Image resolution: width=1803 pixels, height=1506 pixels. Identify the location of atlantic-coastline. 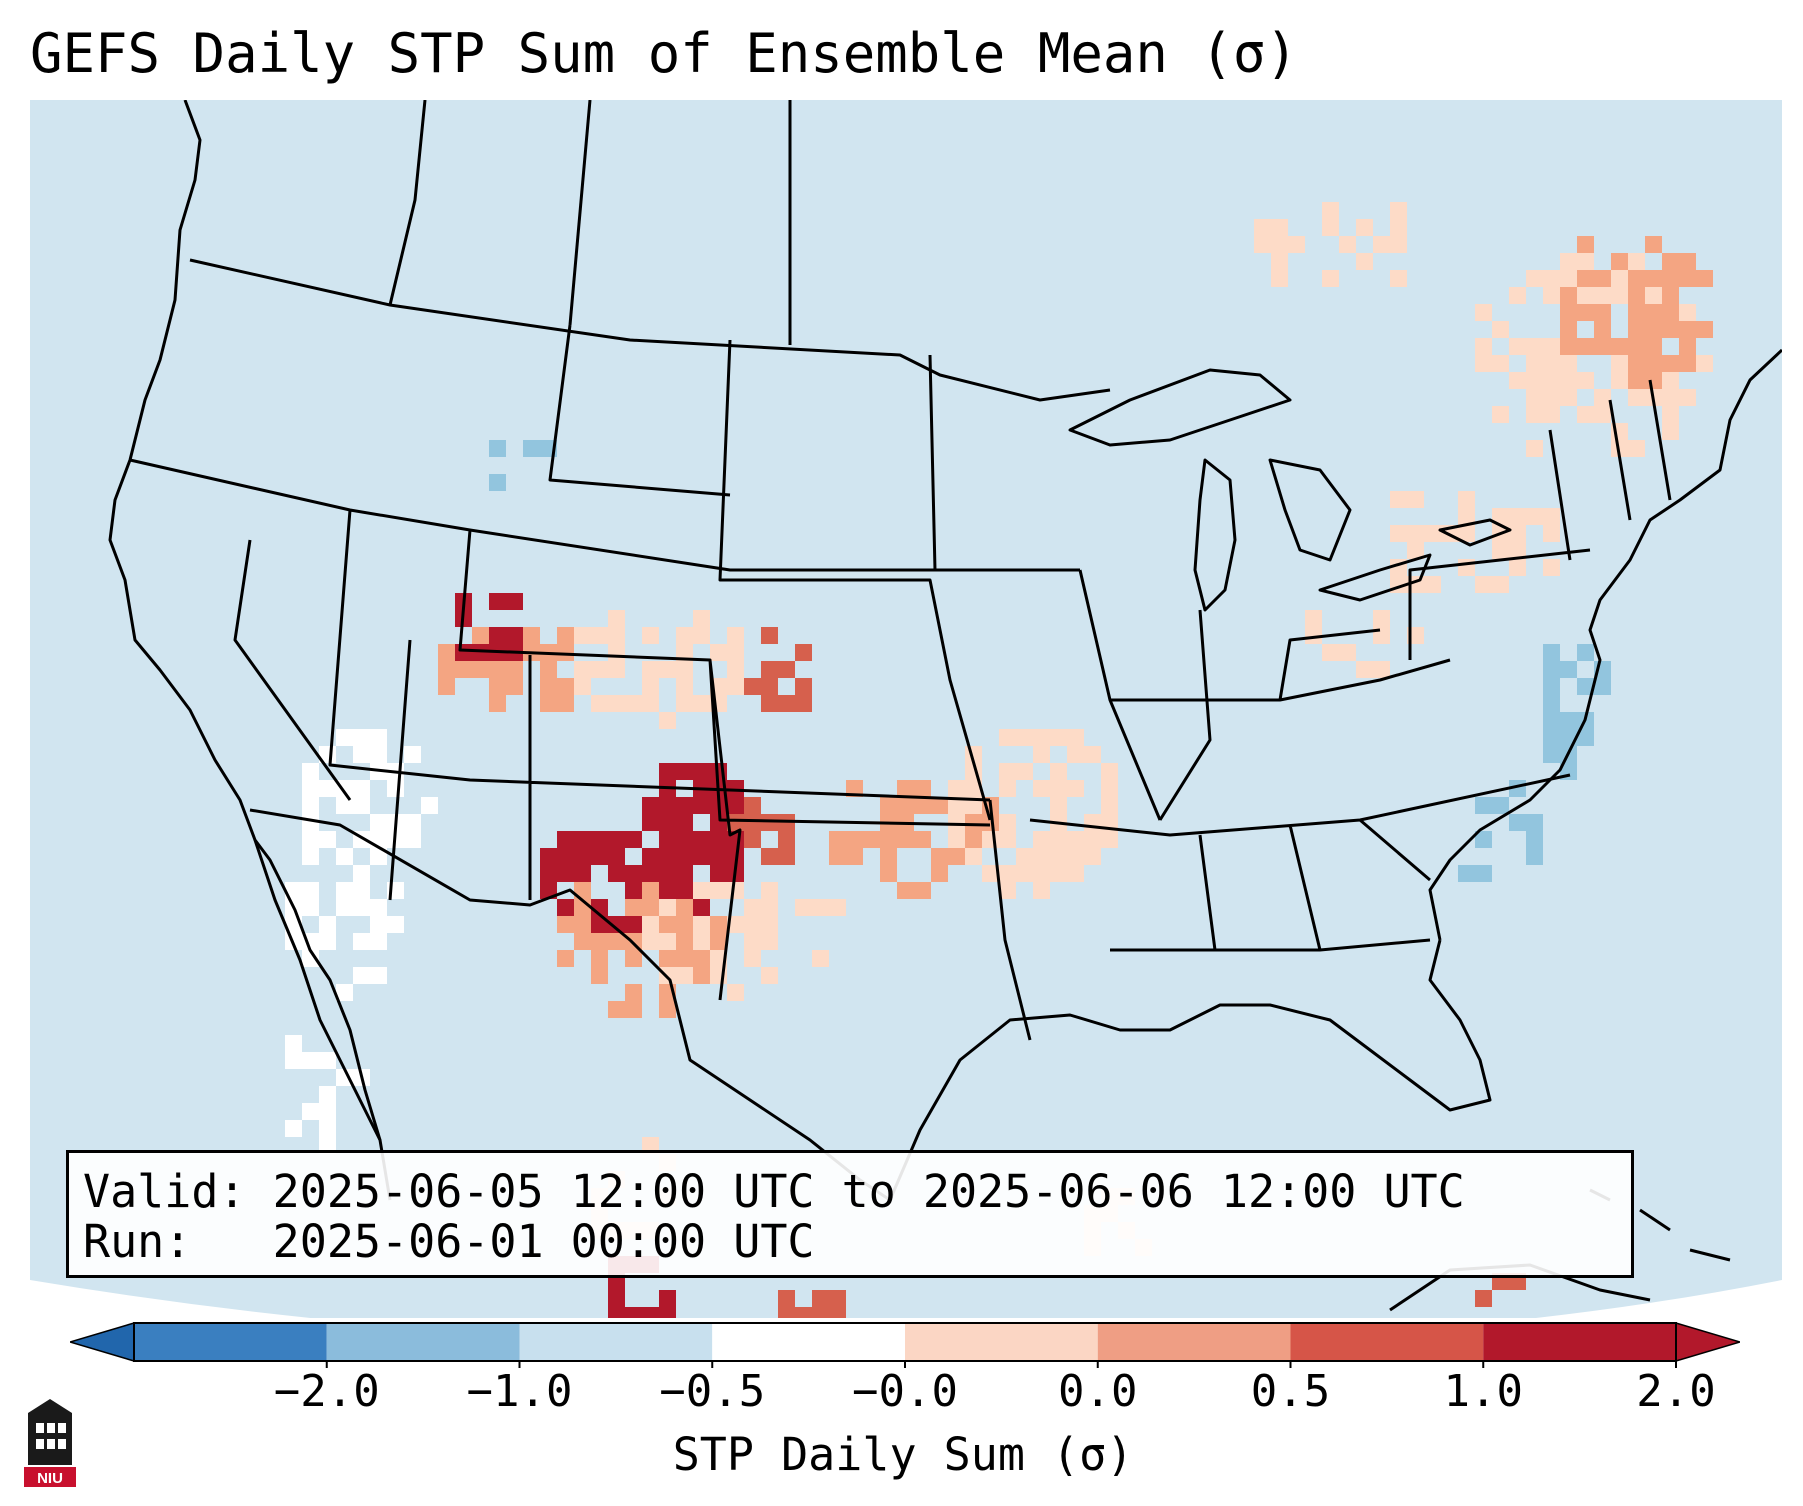
(1605, 644).